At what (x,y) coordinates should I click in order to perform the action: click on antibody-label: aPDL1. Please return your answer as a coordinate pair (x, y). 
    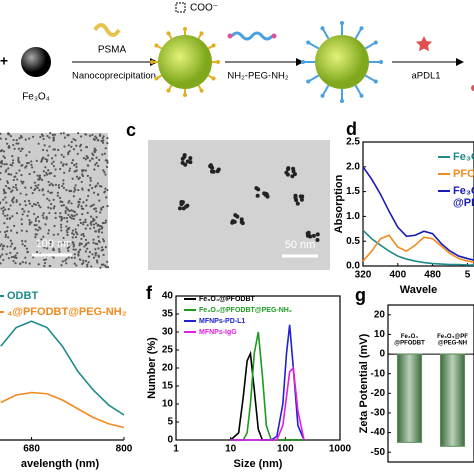
    Looking at the image, I should click on (425, 76).